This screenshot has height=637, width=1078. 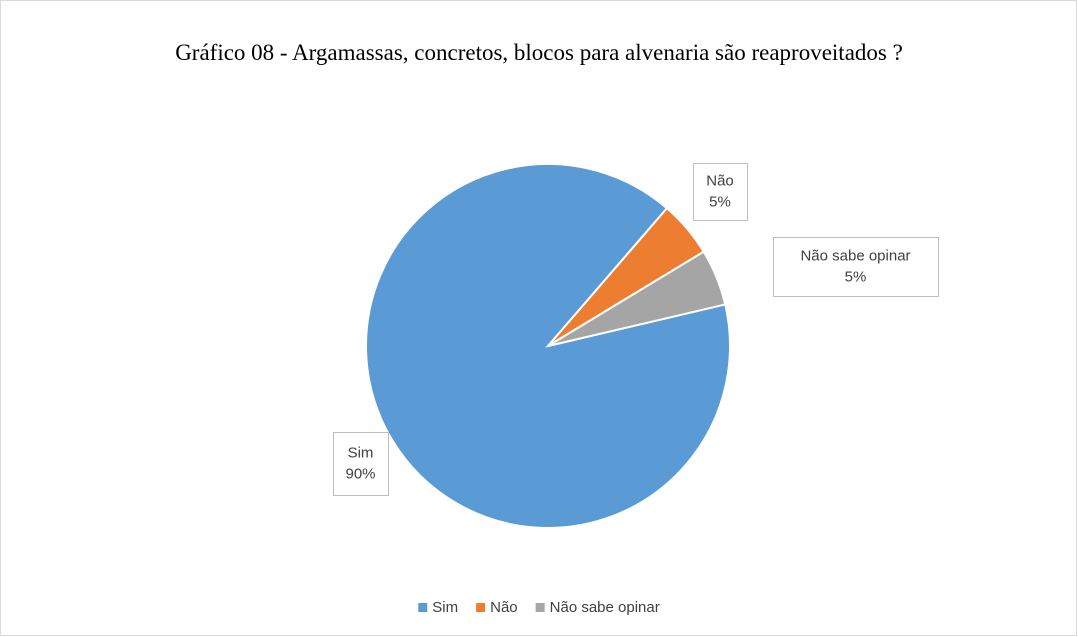 I want to click on data-label-category: Não, so click(x=720, y=180).